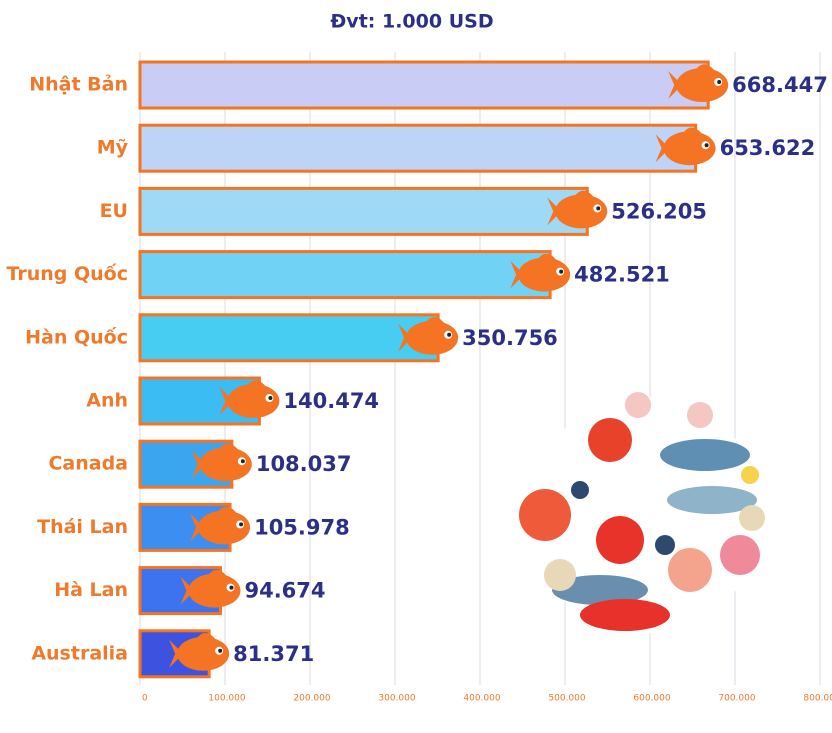 This screenshot has height=733, width=832. I want to click on x-tick-label: 400.000, so click(481, 699).